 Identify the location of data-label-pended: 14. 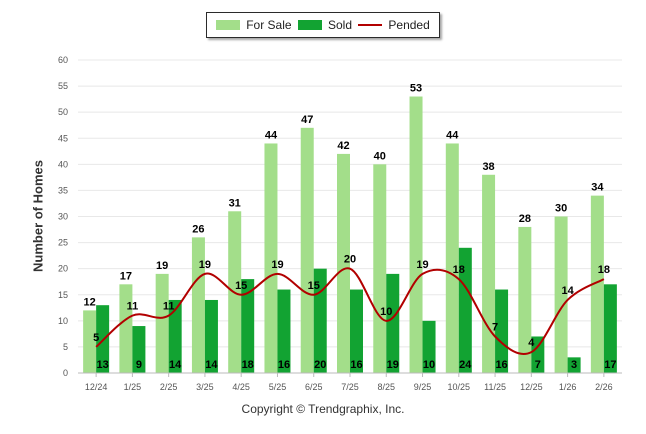
(567, 291).